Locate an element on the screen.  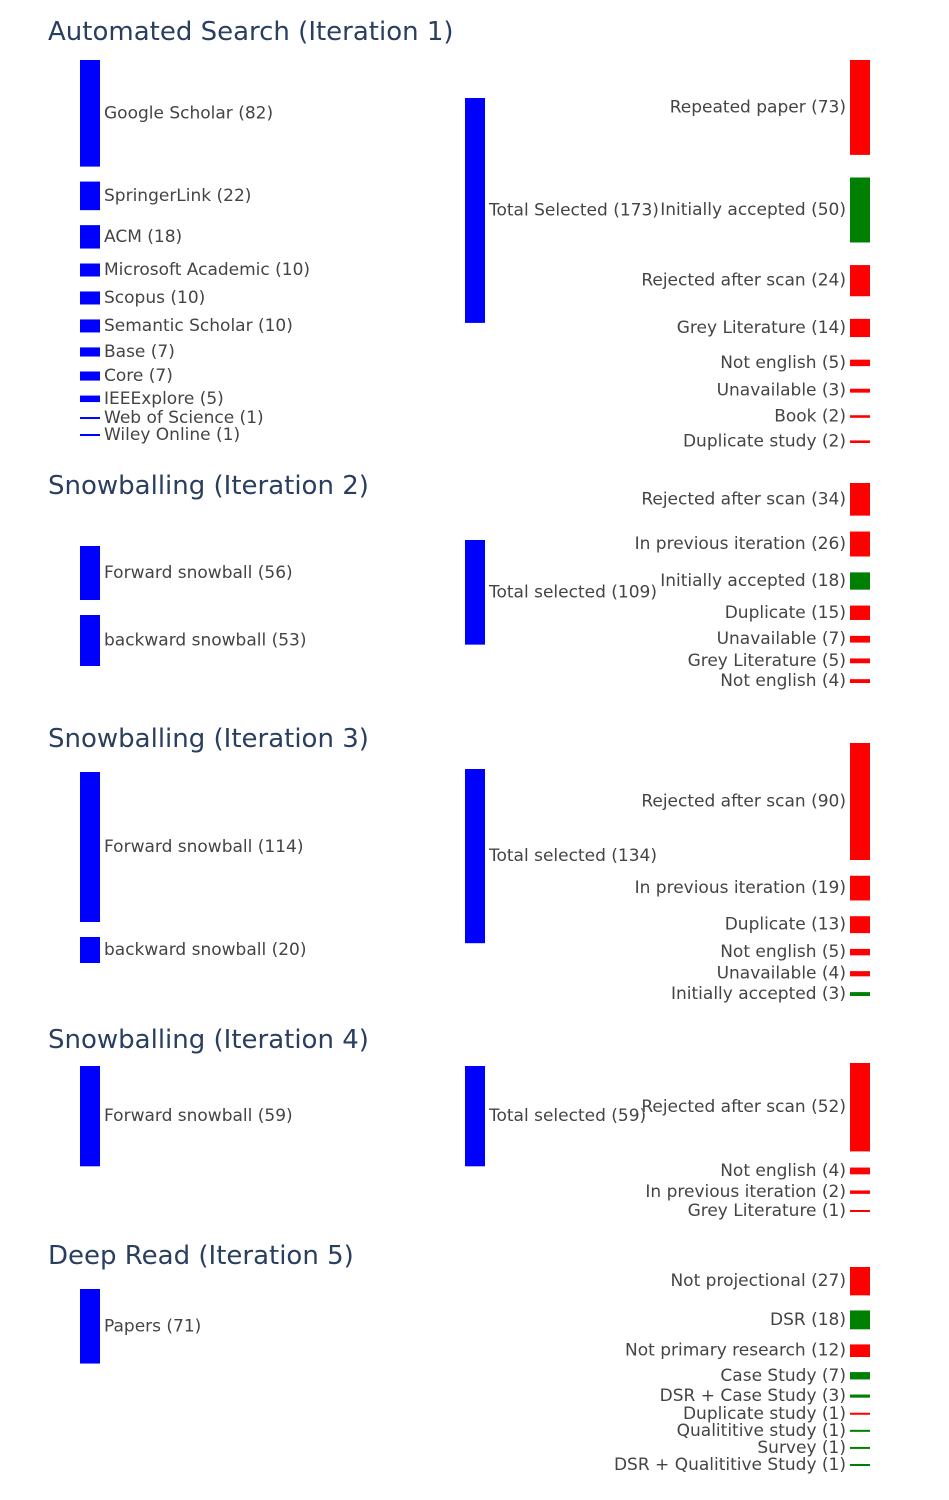
node-label: Forward snowball (59) is located at coordinates (198, 1116).